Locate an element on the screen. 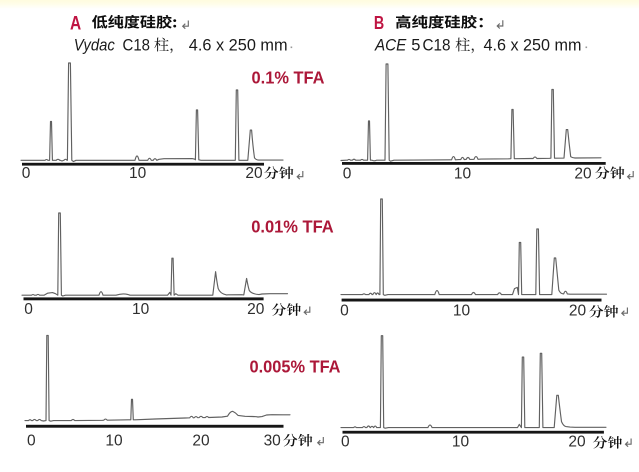 The width and height of the screenshot is (639, 472). svg-text: 0.1% TFA is located at coordinates (288, 78).